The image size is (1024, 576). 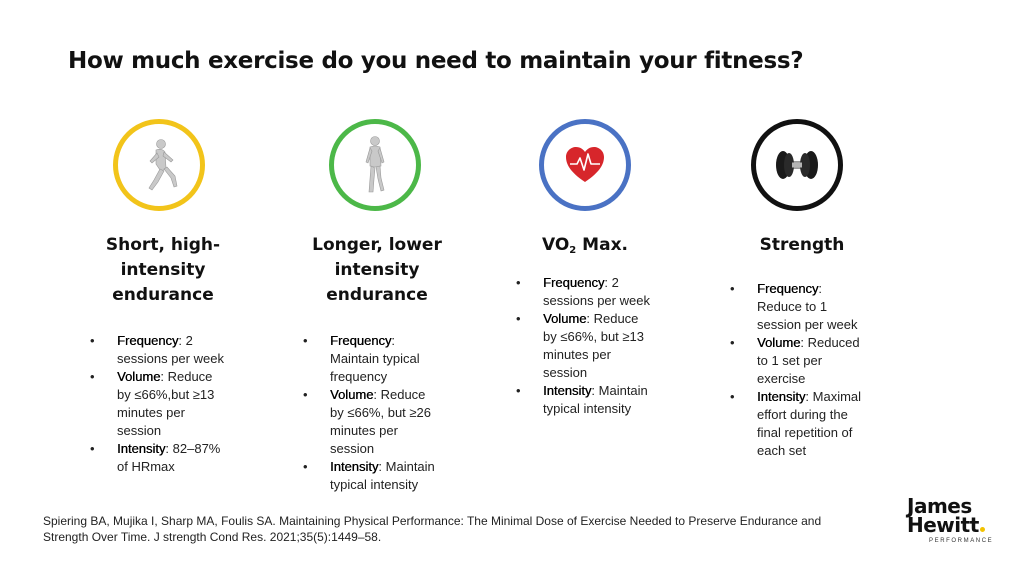 What do you see at coordinates (950, 519) in the screenshot?
I see `brand-logo: James Hewitt PERFORMANCE` at bounding box center [950, 519].